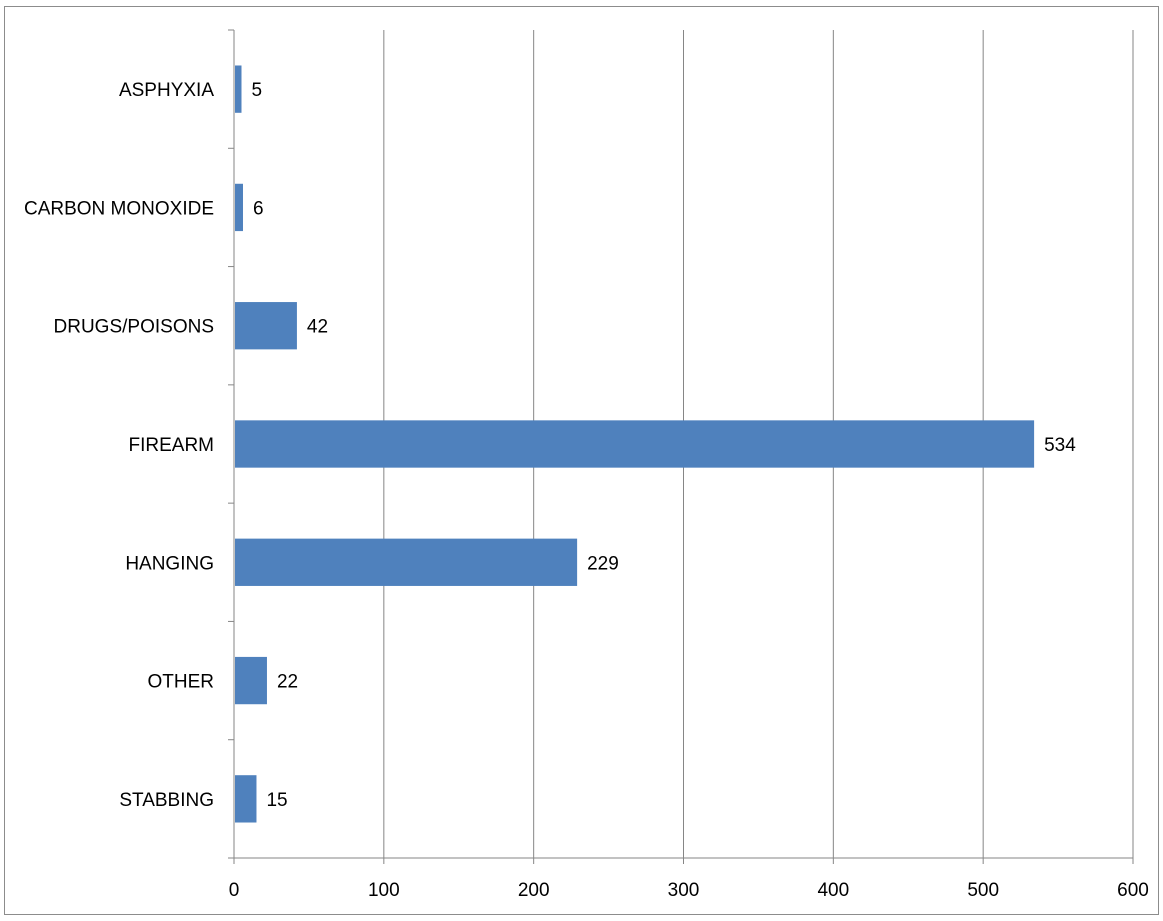  Describe the element at coordinates (166, 800) in the screenshot. I see `category-label: STABBING` at that location.